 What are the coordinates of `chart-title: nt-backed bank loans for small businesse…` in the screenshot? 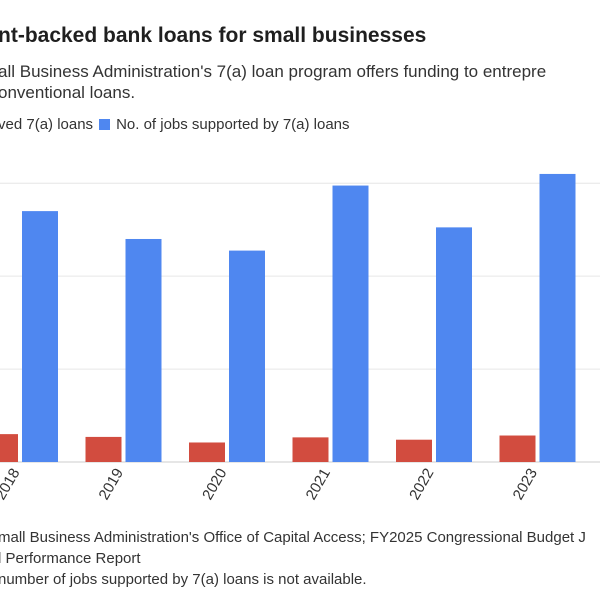 It's located at (213, 35).